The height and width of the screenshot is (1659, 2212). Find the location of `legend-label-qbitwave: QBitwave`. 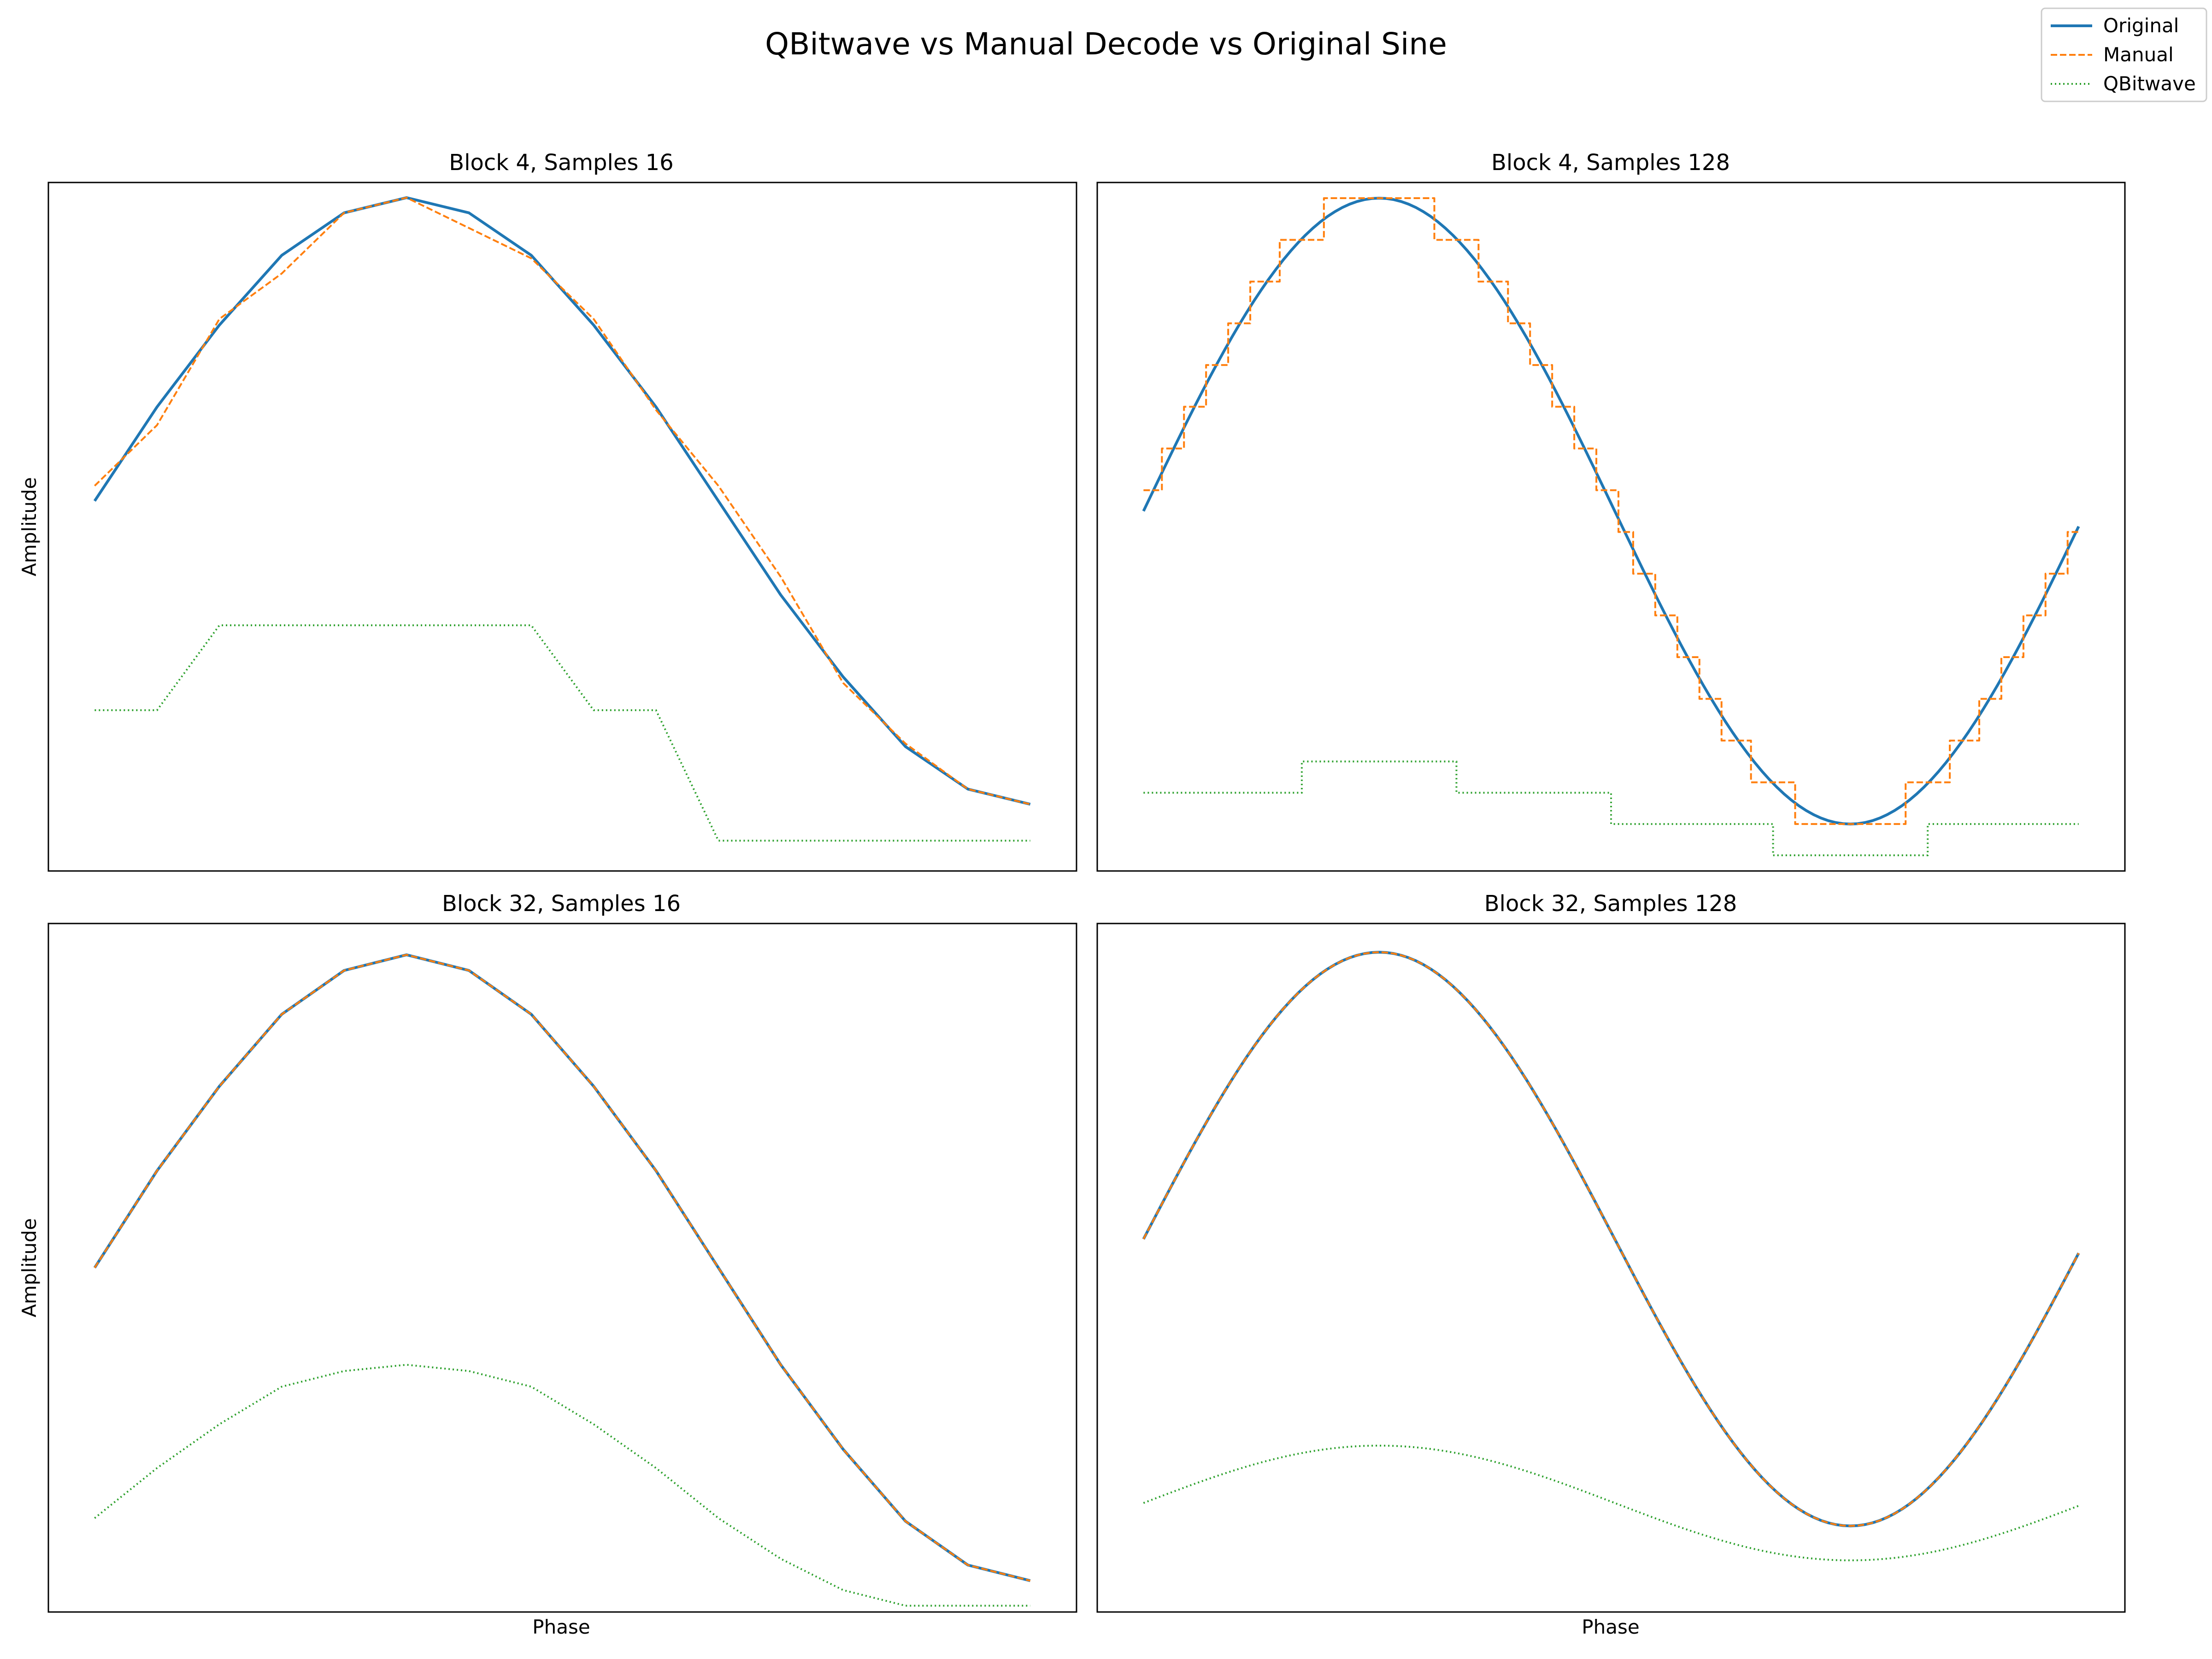

legend-label-qbitwave: QBitwave is located at coordinates (2149, 83).